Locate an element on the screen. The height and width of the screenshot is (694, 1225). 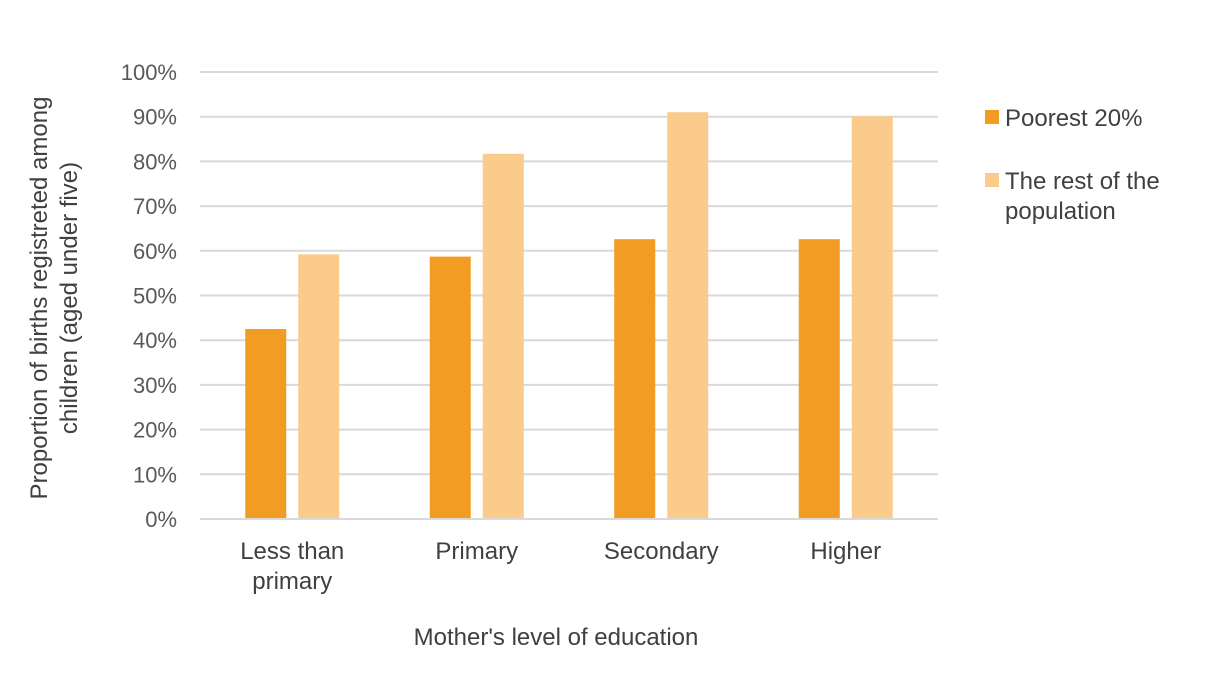
x-category-label: Primary is located at coordinates (476, 551).